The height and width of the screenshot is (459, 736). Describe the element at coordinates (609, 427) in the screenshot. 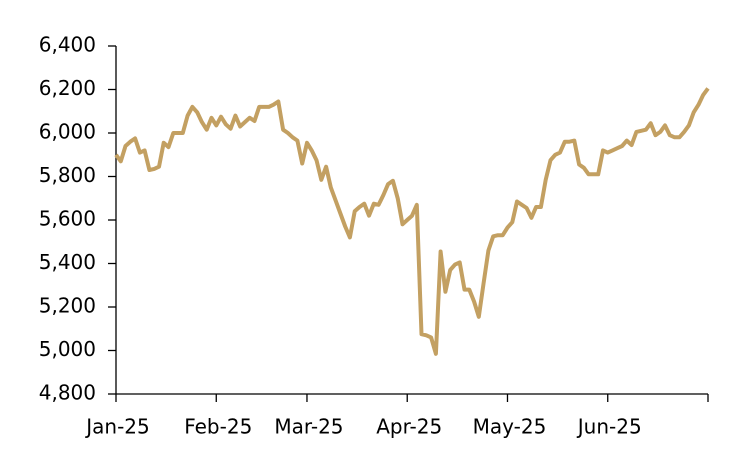

I see `x-tick-label: Jun-25` at that location.